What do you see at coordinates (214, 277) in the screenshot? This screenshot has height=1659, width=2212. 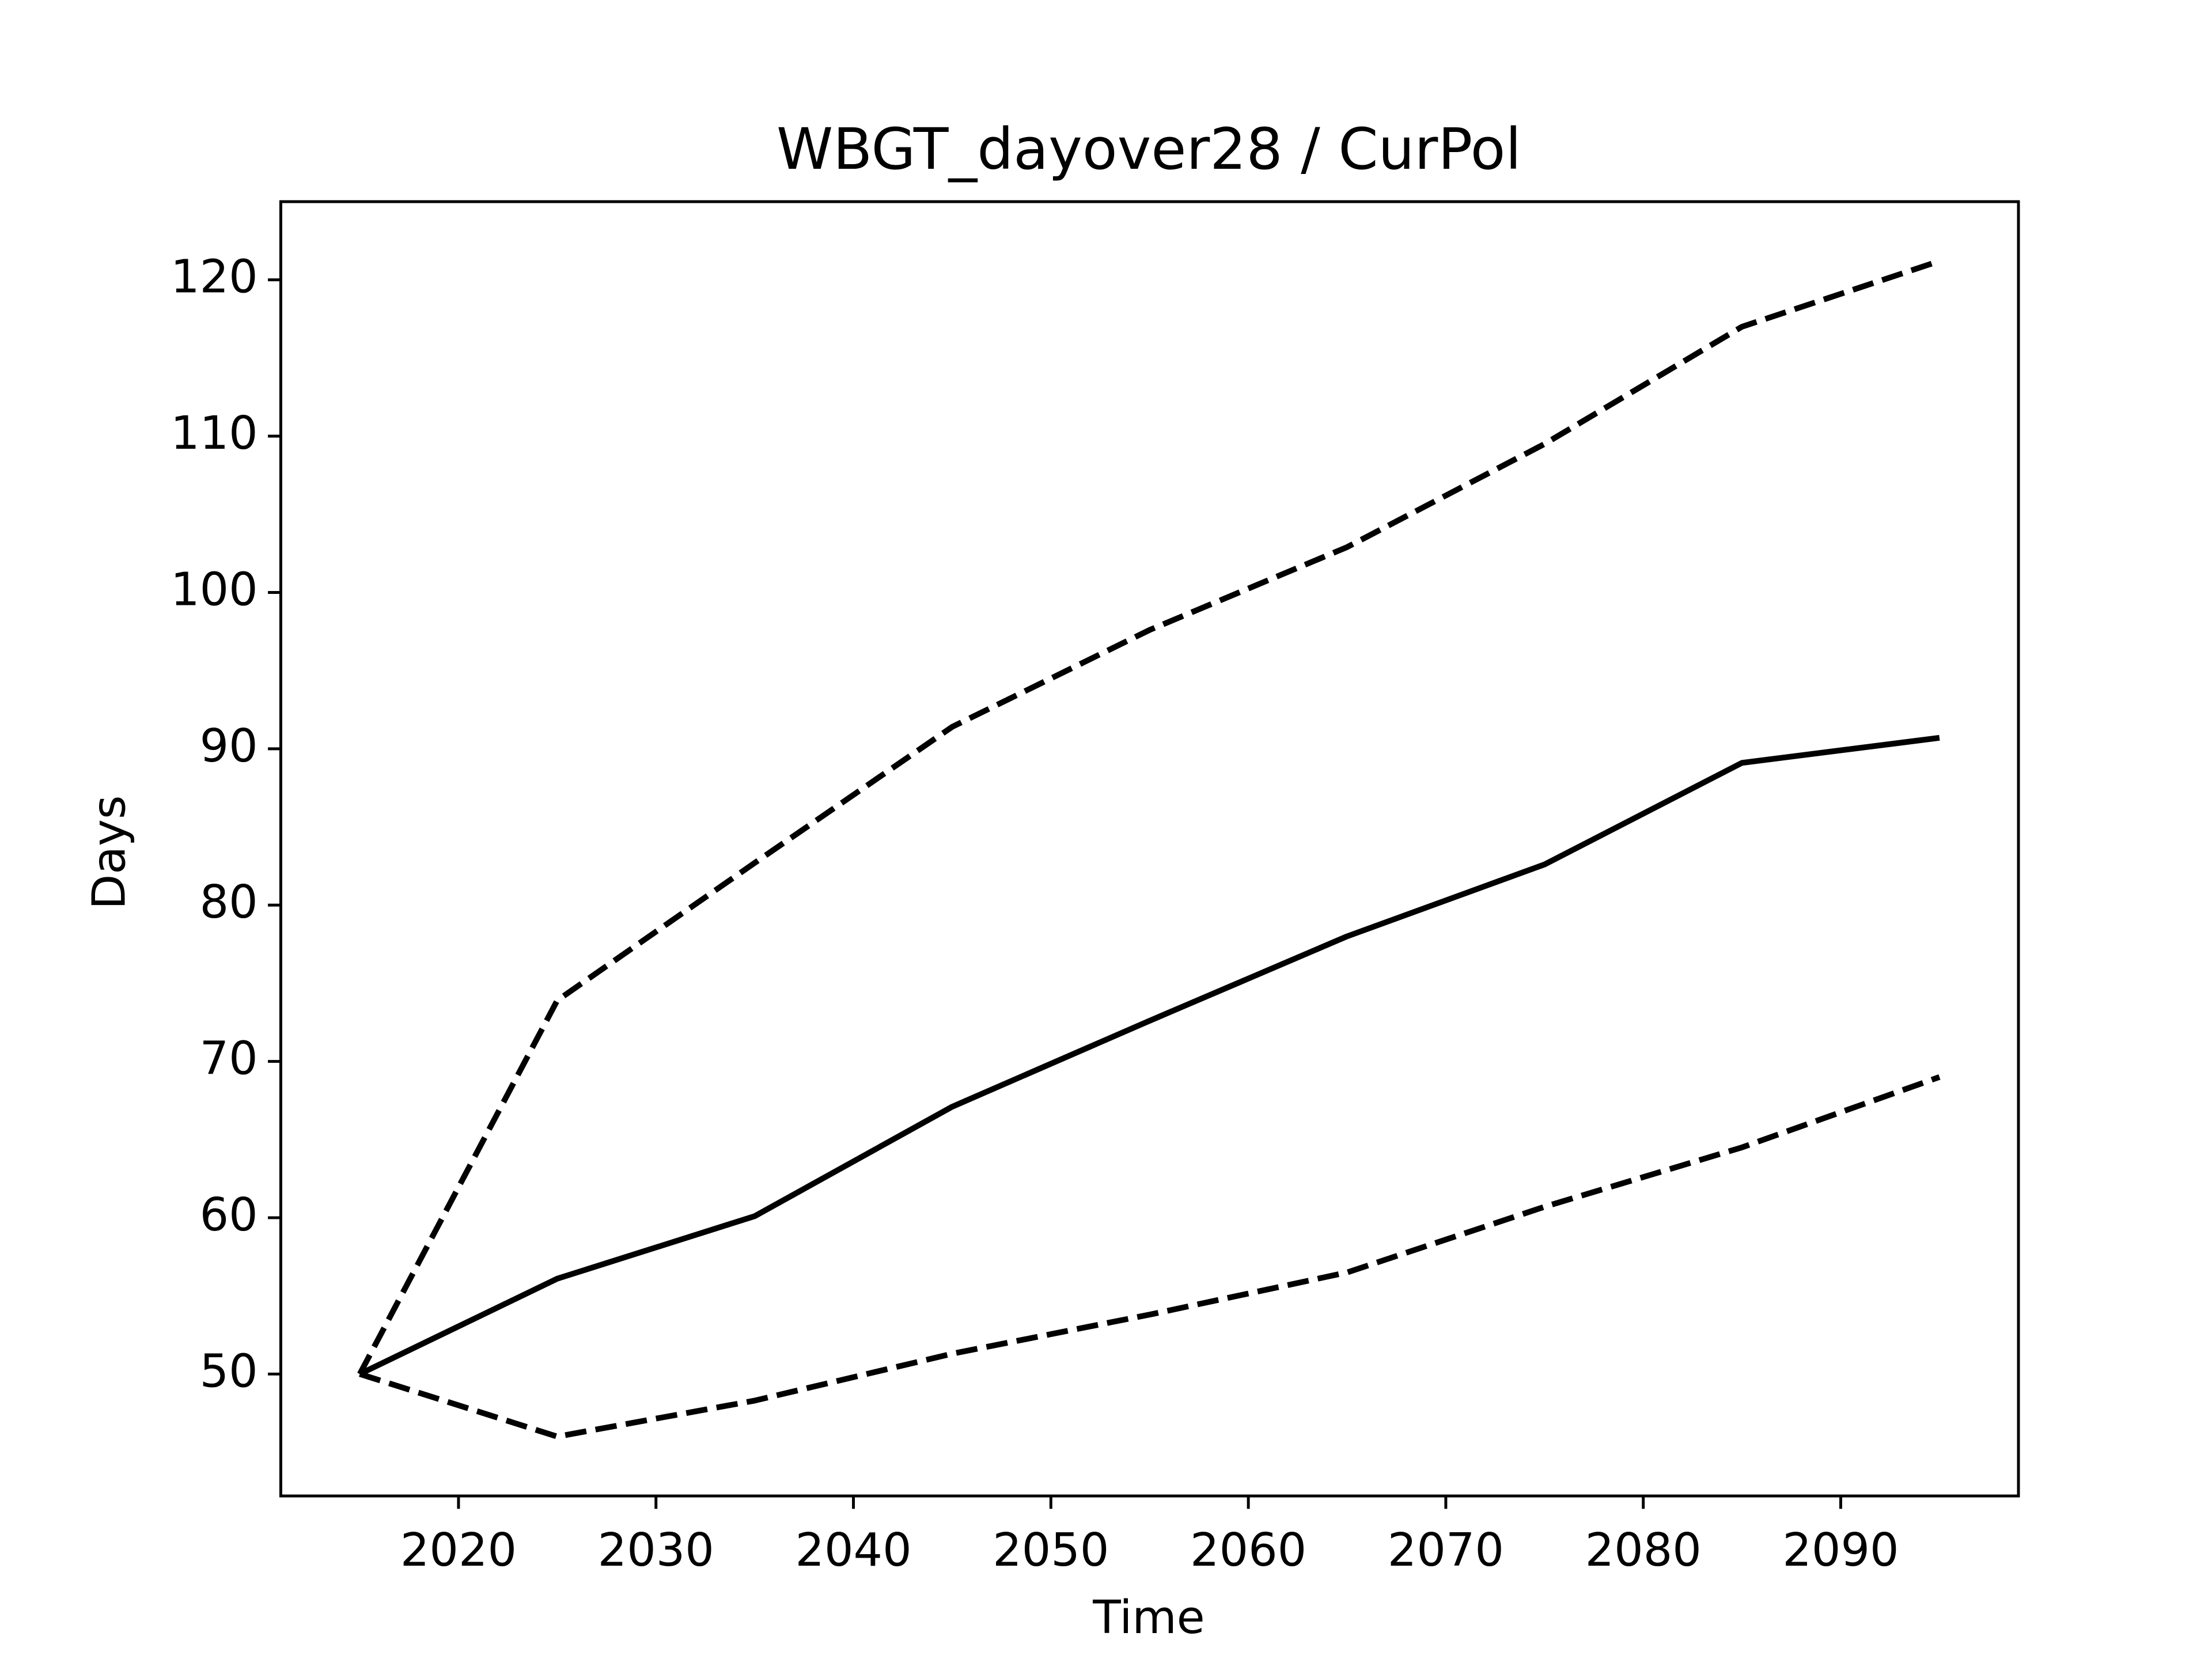 I see `y-tick-label: 120` at bounding box center [214, 277].